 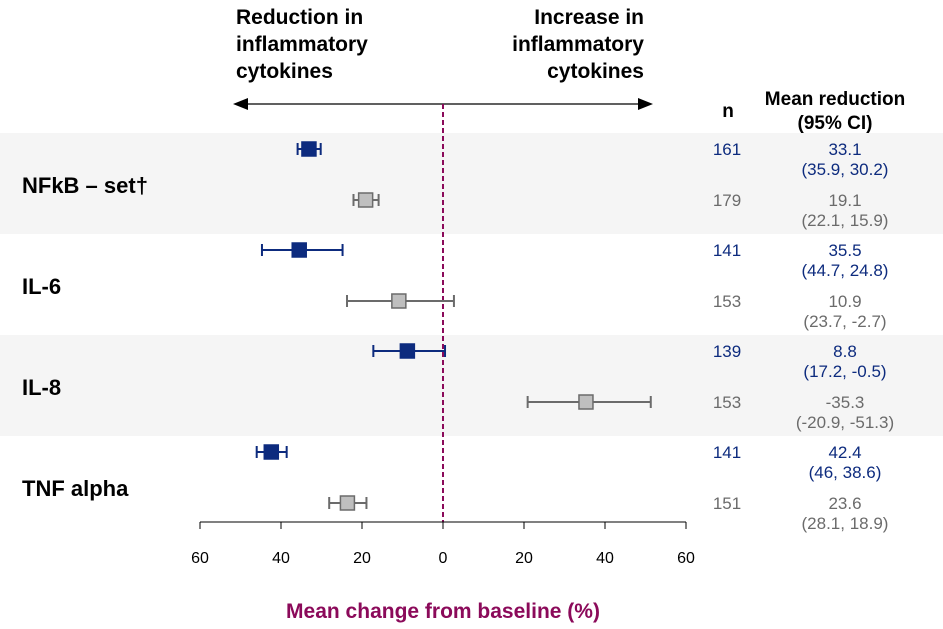 What do you see at coordinates (443, 611) in the screenshot?
I see `x-axis-title: Mean change from baseline (%)` at bounding box center [443, 611].